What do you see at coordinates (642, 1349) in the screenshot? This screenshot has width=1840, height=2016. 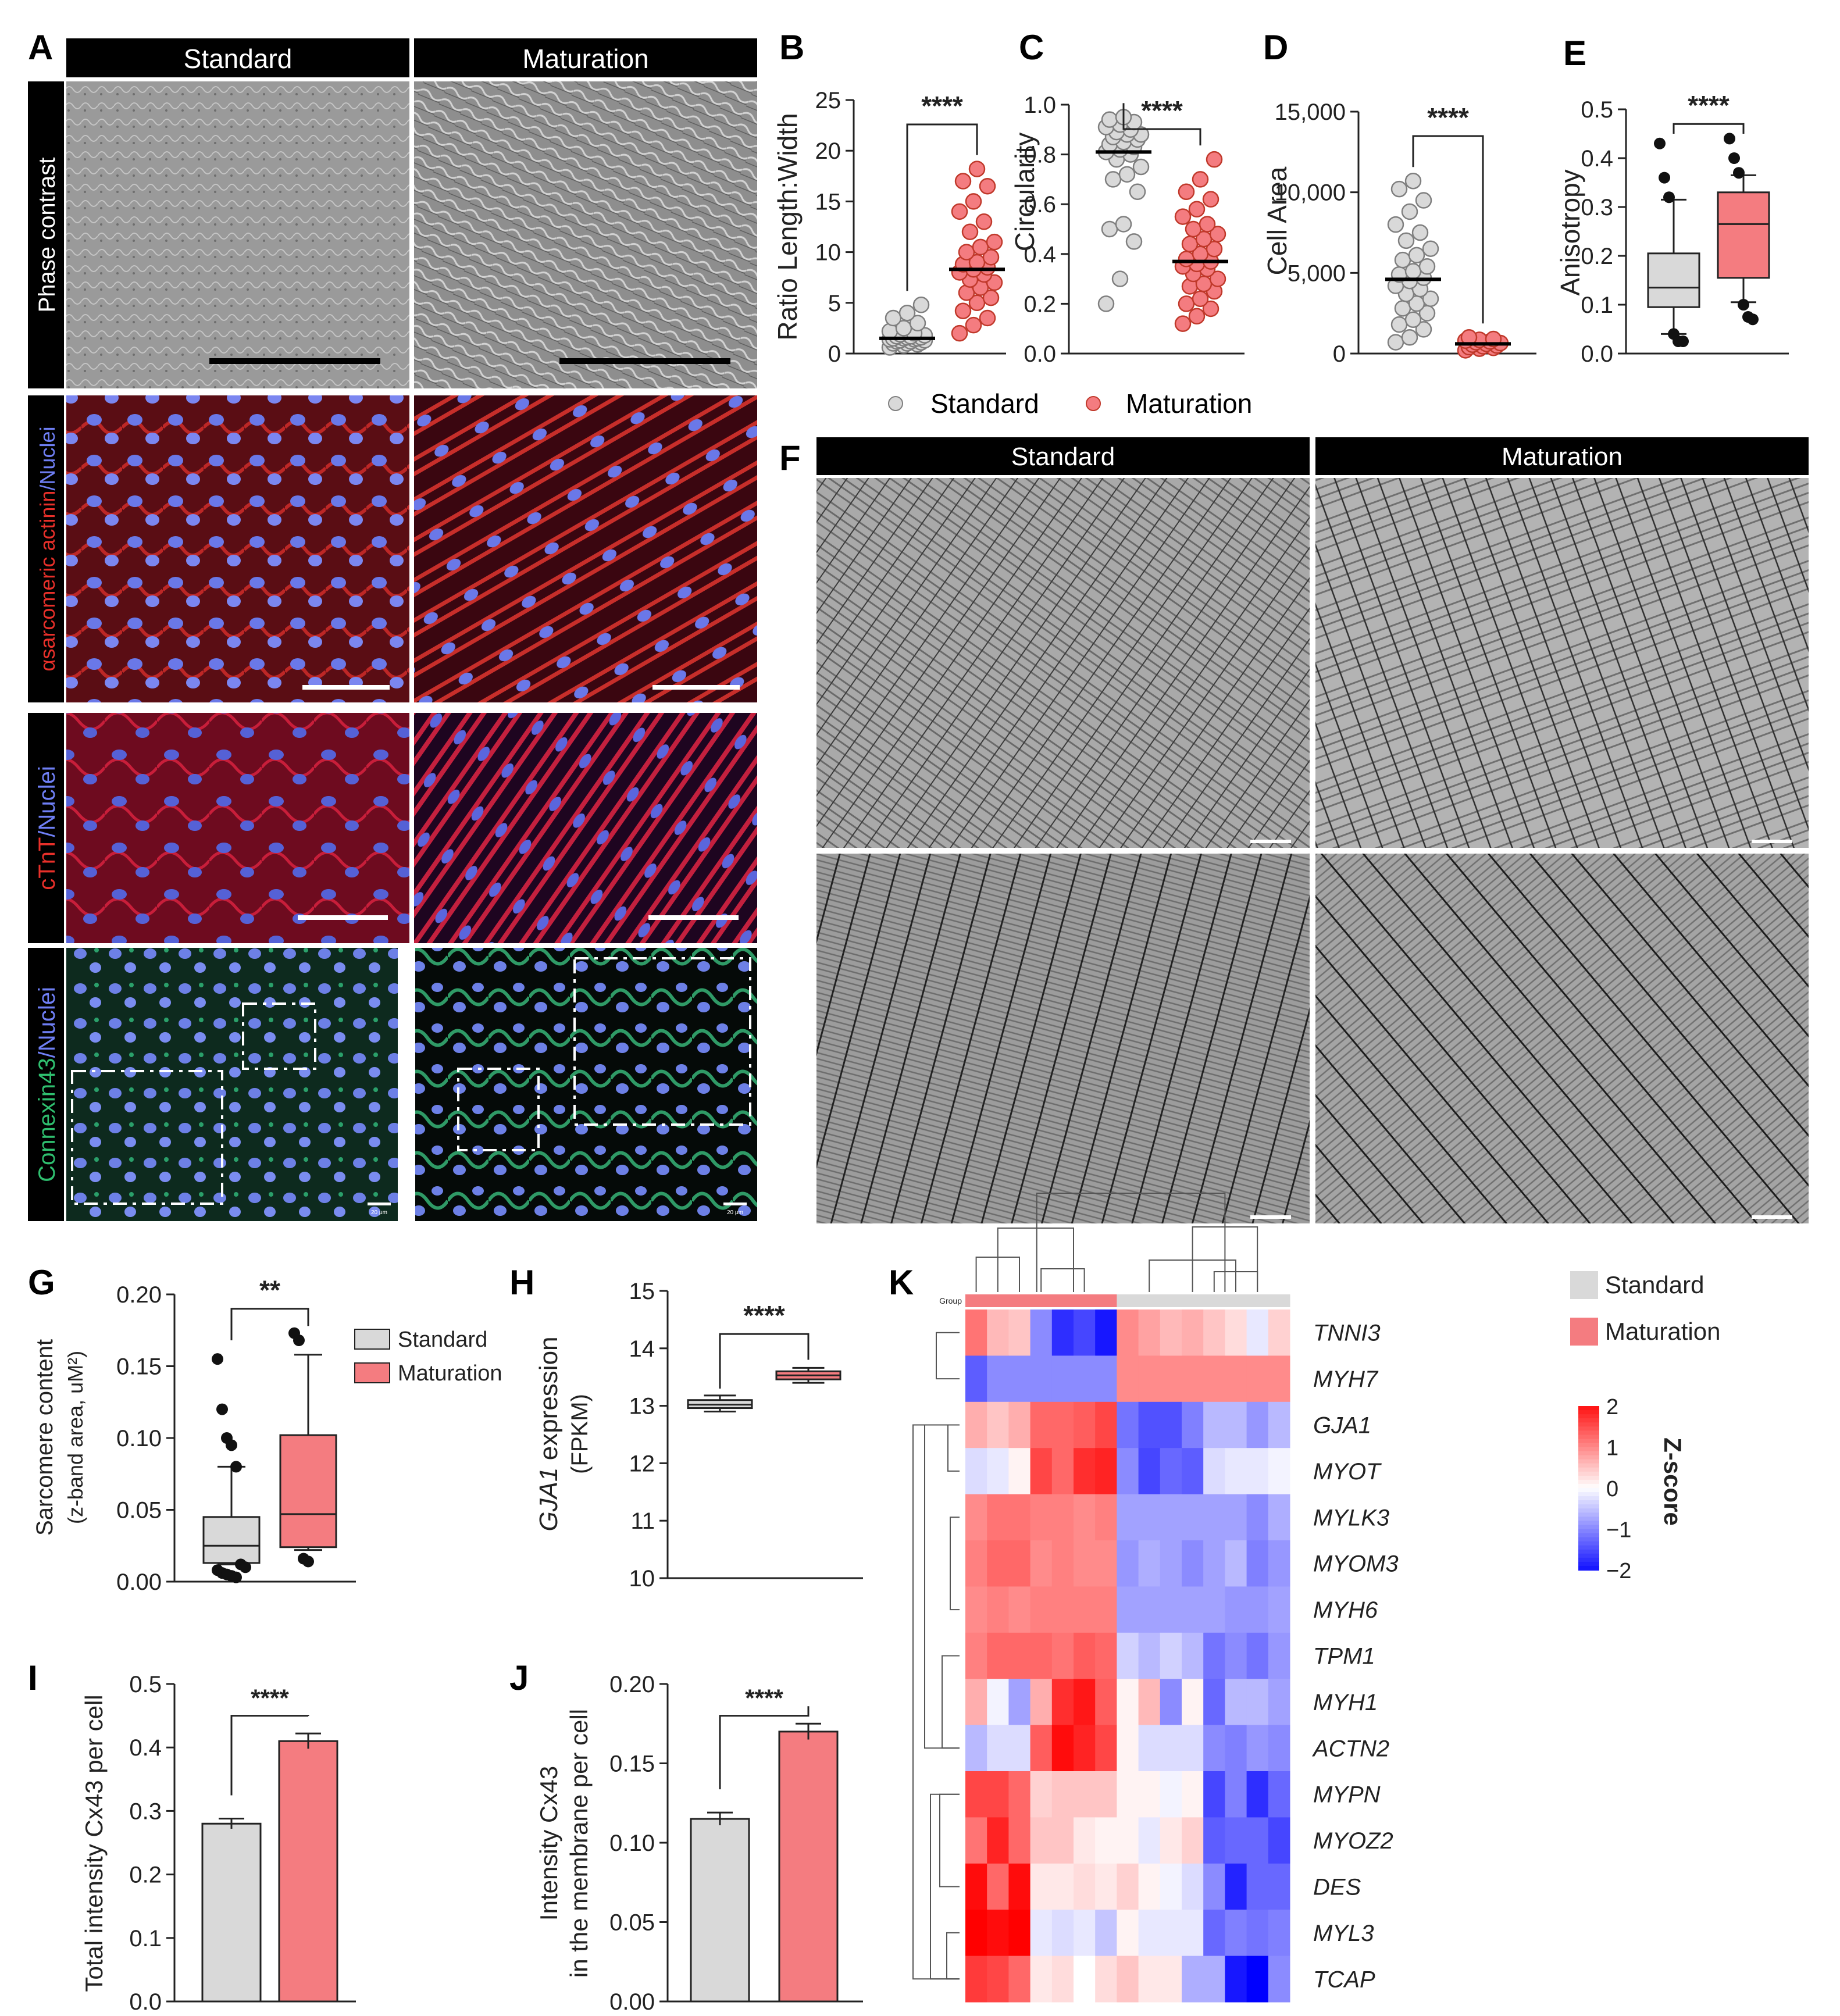 I see `y-tick-label: 14` at bounding box center [642, 1349].